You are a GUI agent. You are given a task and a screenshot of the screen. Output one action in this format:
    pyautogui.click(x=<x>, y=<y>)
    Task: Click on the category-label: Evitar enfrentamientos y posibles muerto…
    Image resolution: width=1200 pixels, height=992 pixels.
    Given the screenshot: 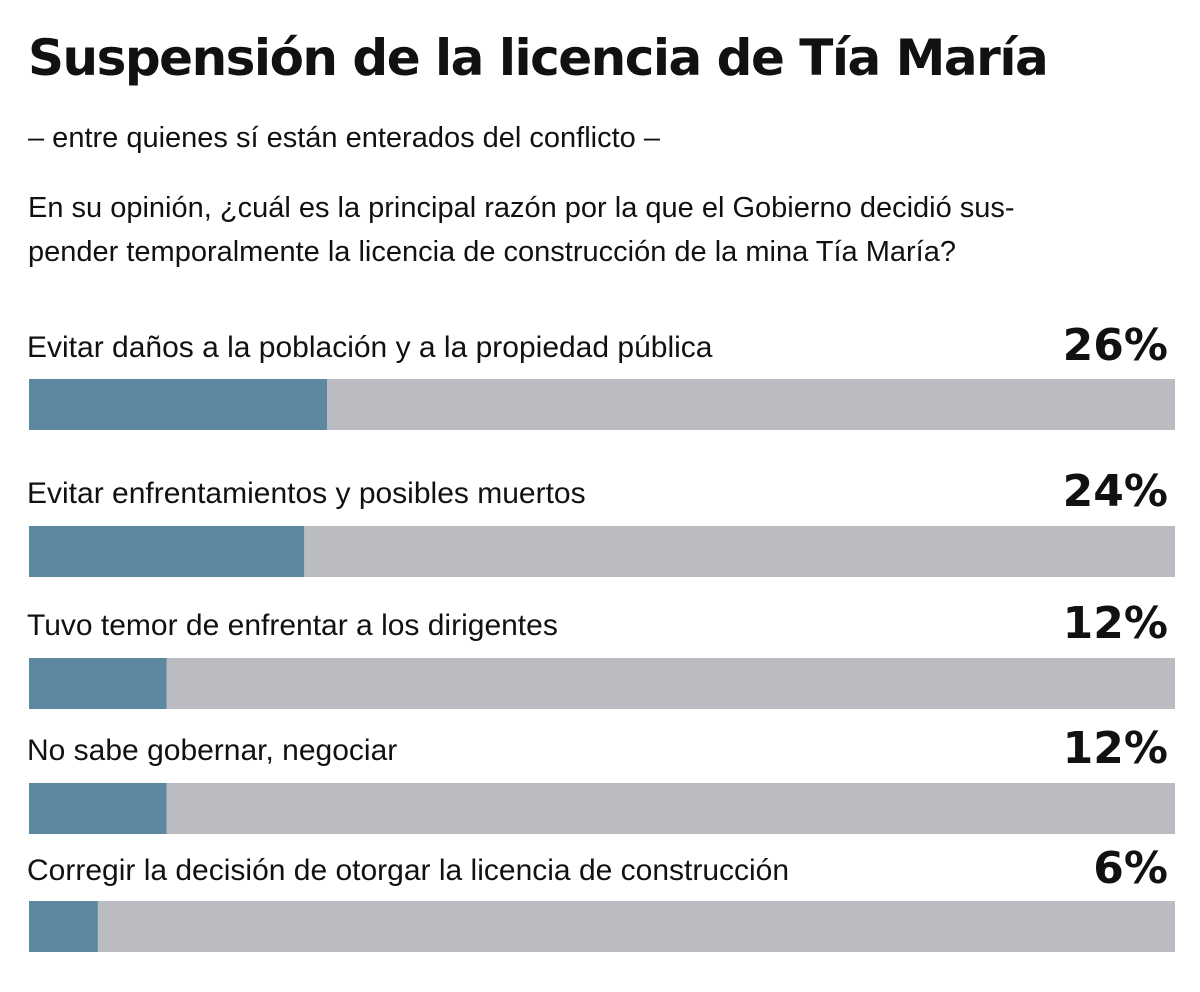 What is the action you would take?
    pyautogui.click(x=306, y=493)
    